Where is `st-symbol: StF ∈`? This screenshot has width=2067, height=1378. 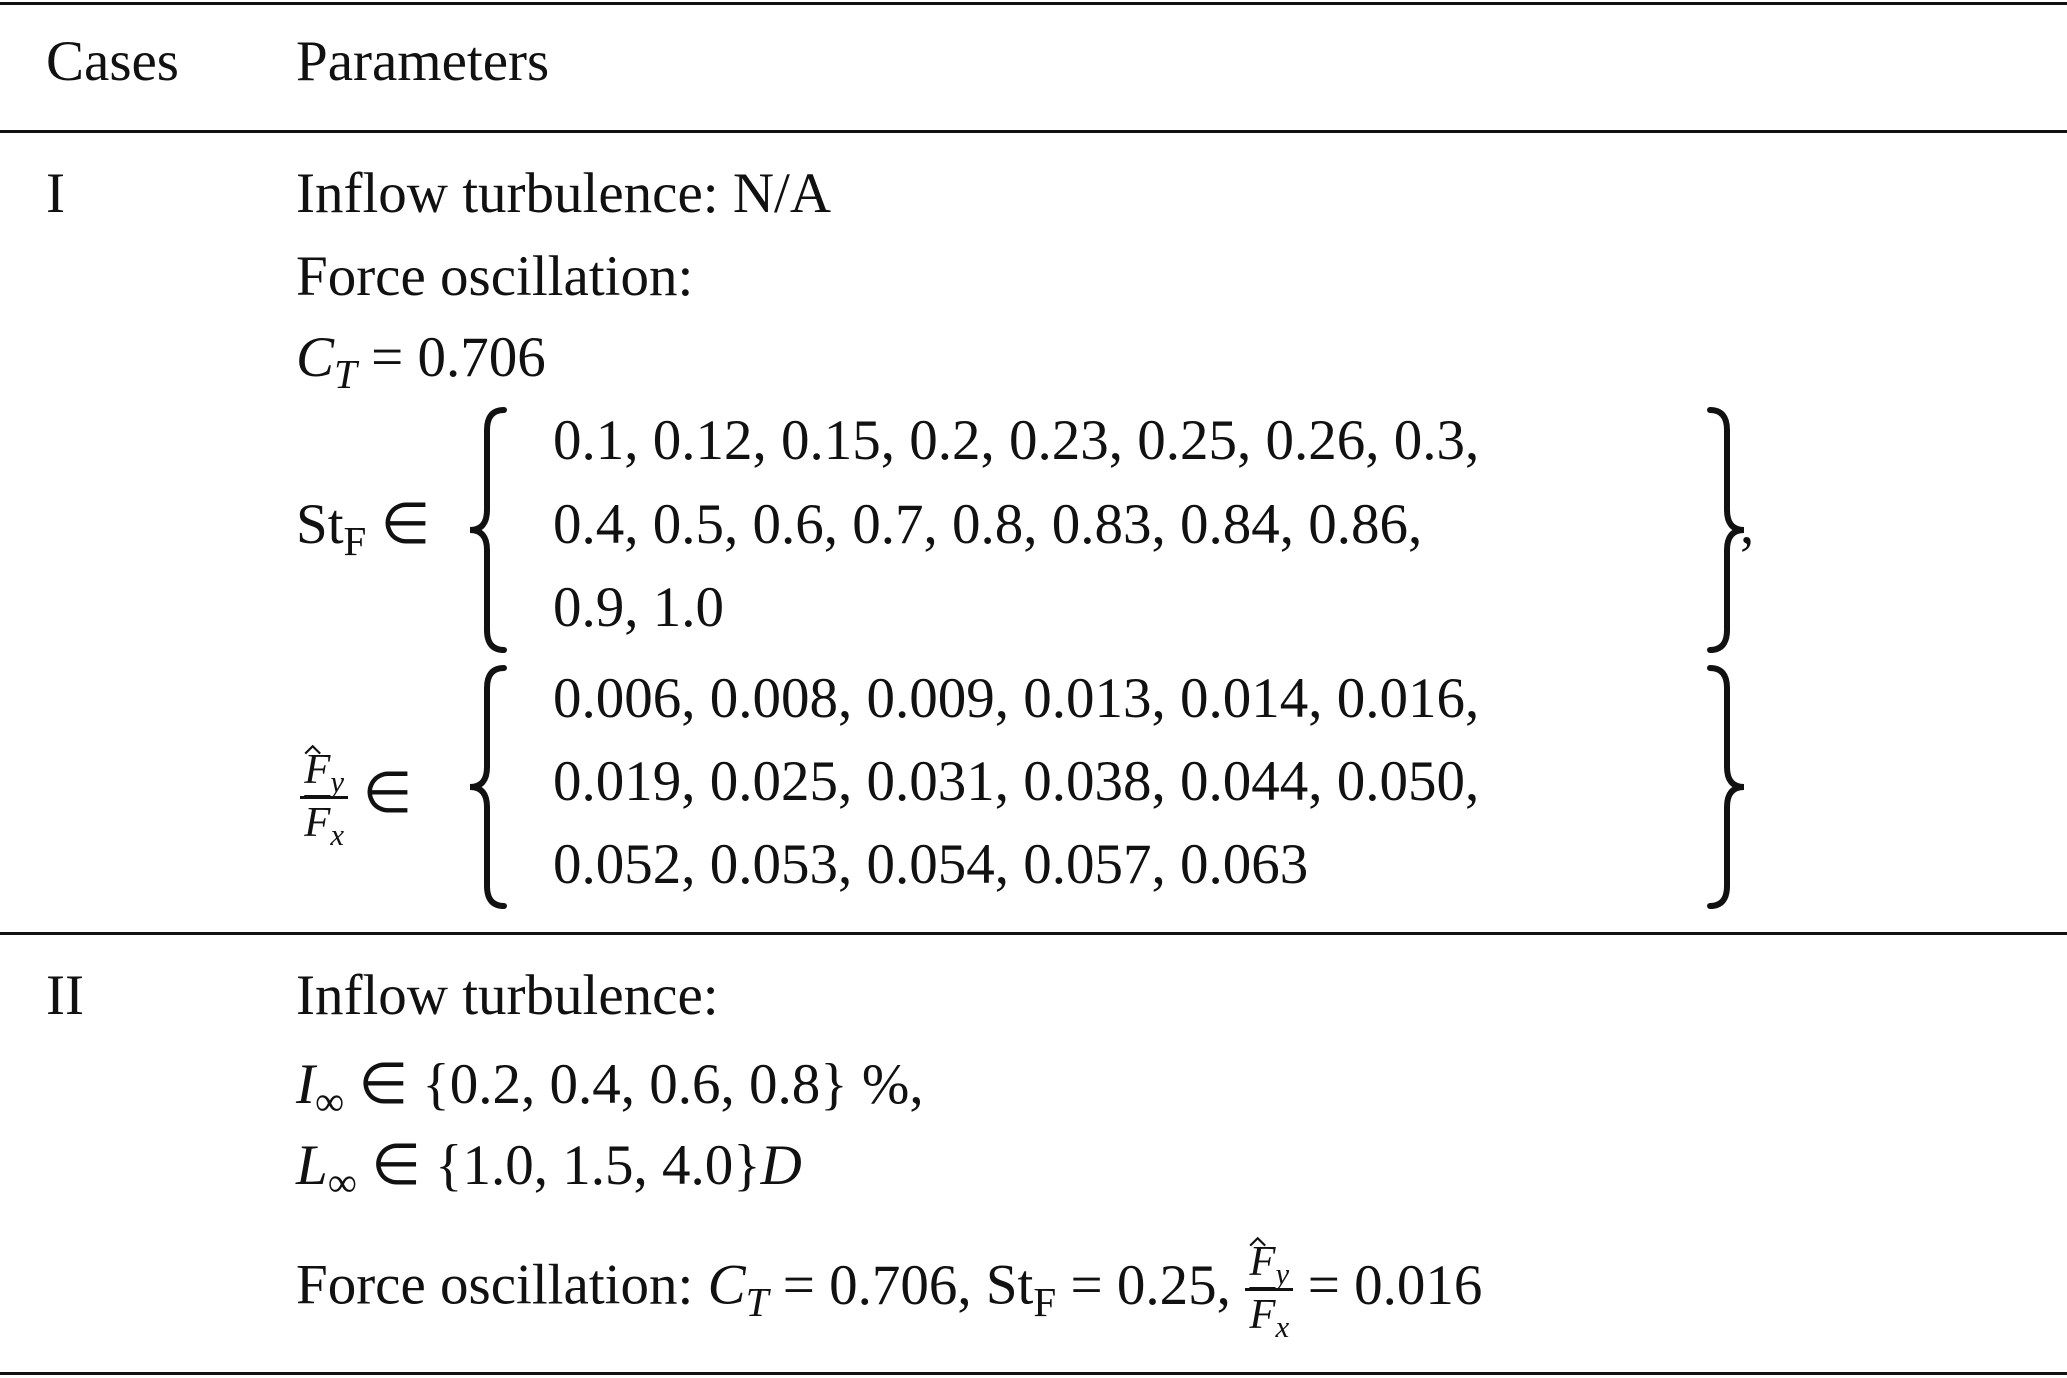
st-symbol: StF ∈ is located at coordinates (363, 528).